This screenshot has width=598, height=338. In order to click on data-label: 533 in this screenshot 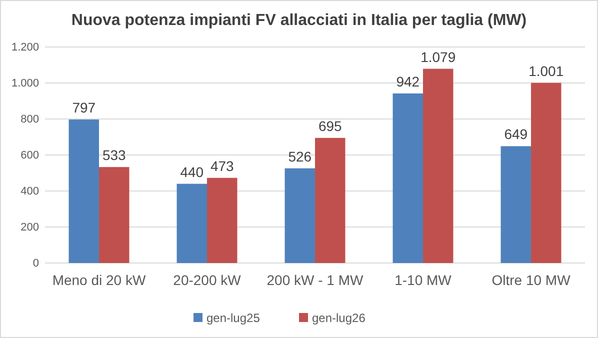, I will do `click(114, 155)`.